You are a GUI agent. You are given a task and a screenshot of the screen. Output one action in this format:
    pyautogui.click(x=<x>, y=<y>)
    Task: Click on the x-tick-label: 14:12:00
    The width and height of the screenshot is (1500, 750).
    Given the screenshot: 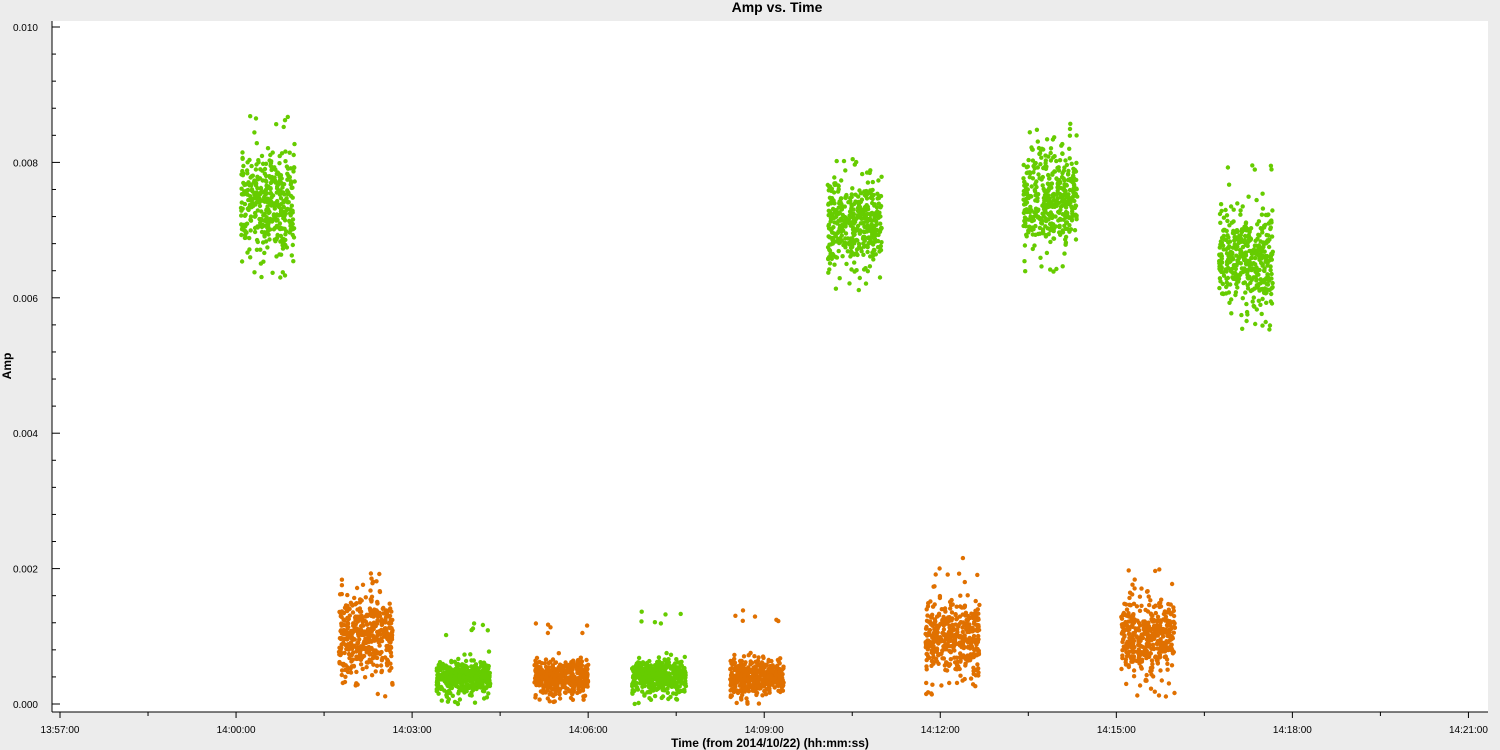 What is the action you would take?
    pyautogui.click(x=940, y=730)
    